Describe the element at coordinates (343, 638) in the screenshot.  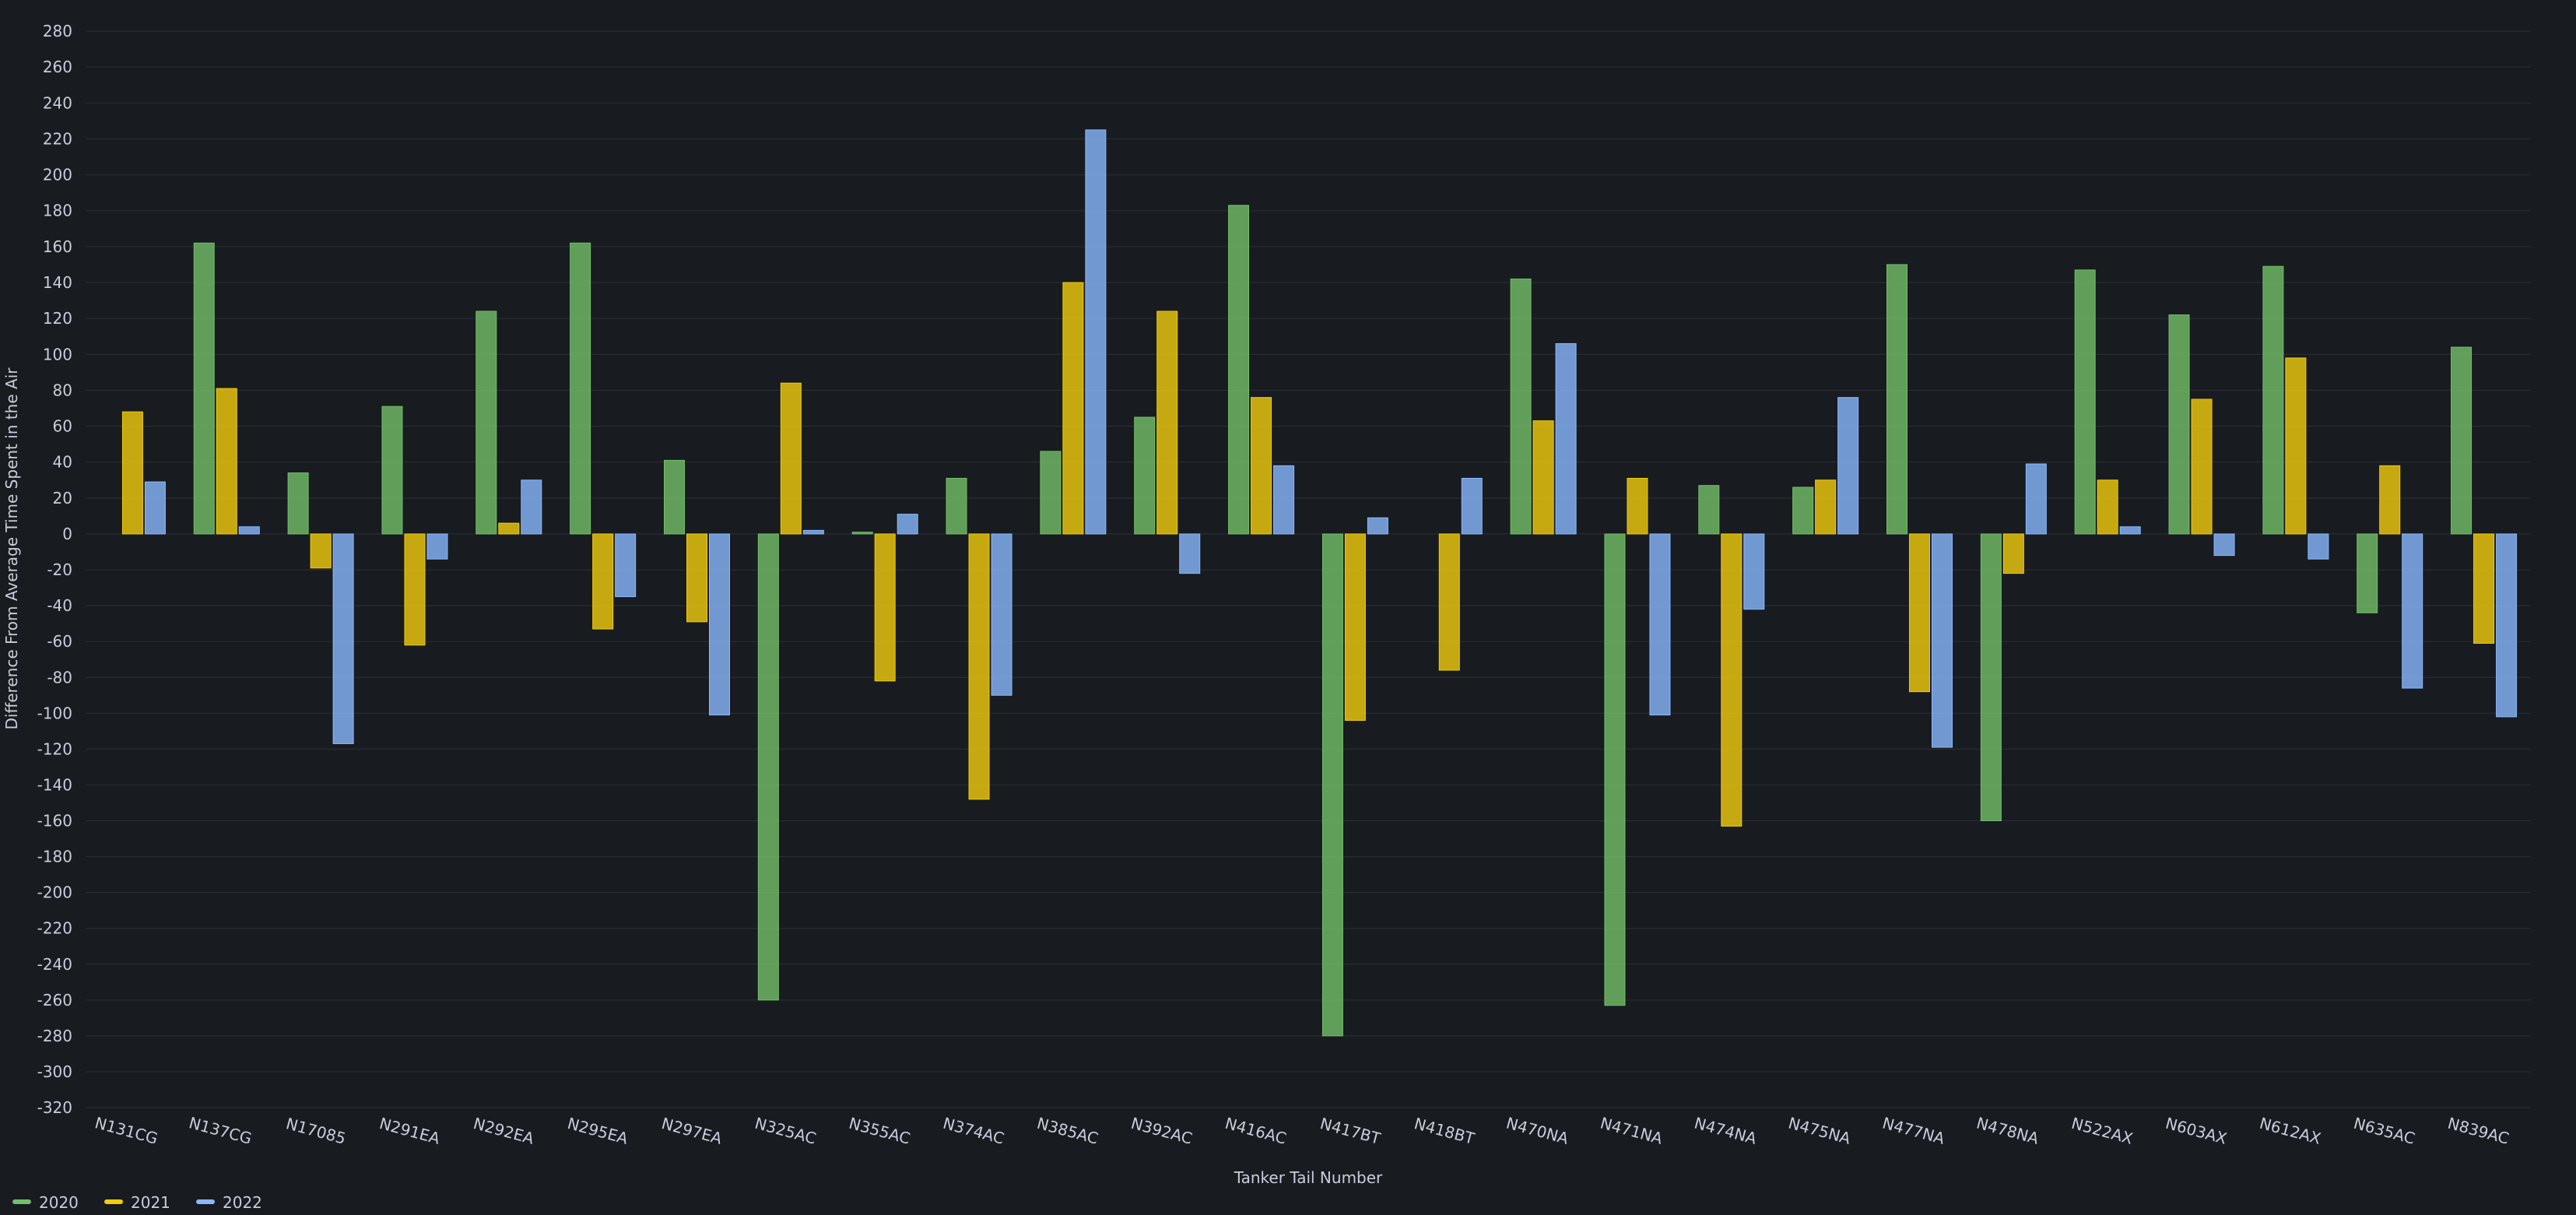
I see `bar-2022-N17085` at that location.